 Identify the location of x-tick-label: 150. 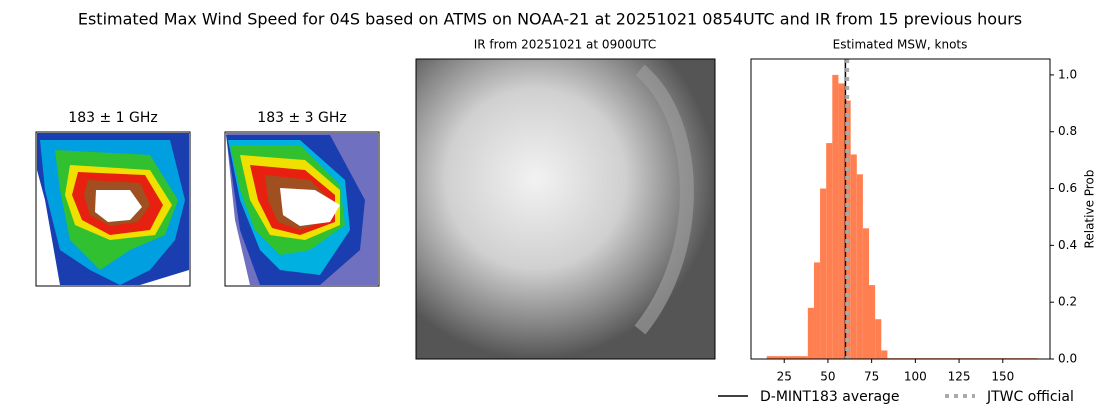
(1002, 377).